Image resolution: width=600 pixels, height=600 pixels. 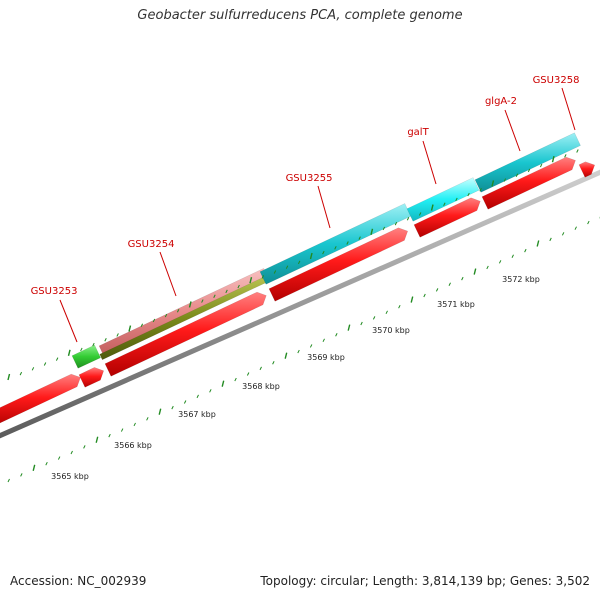 I want to click on gene-label-glga-2: glgA-2, so click(x=501, y=101).